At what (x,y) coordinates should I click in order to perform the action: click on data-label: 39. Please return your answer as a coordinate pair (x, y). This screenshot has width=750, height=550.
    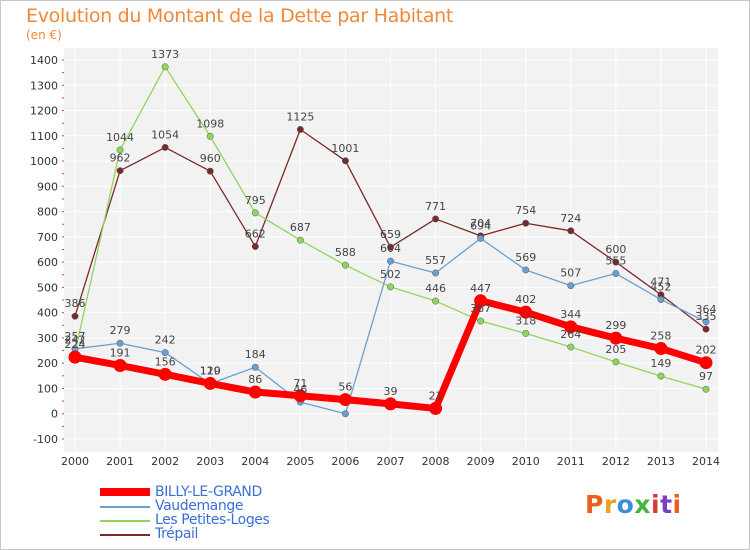
    Looking at the image, I should click on (391, 391).